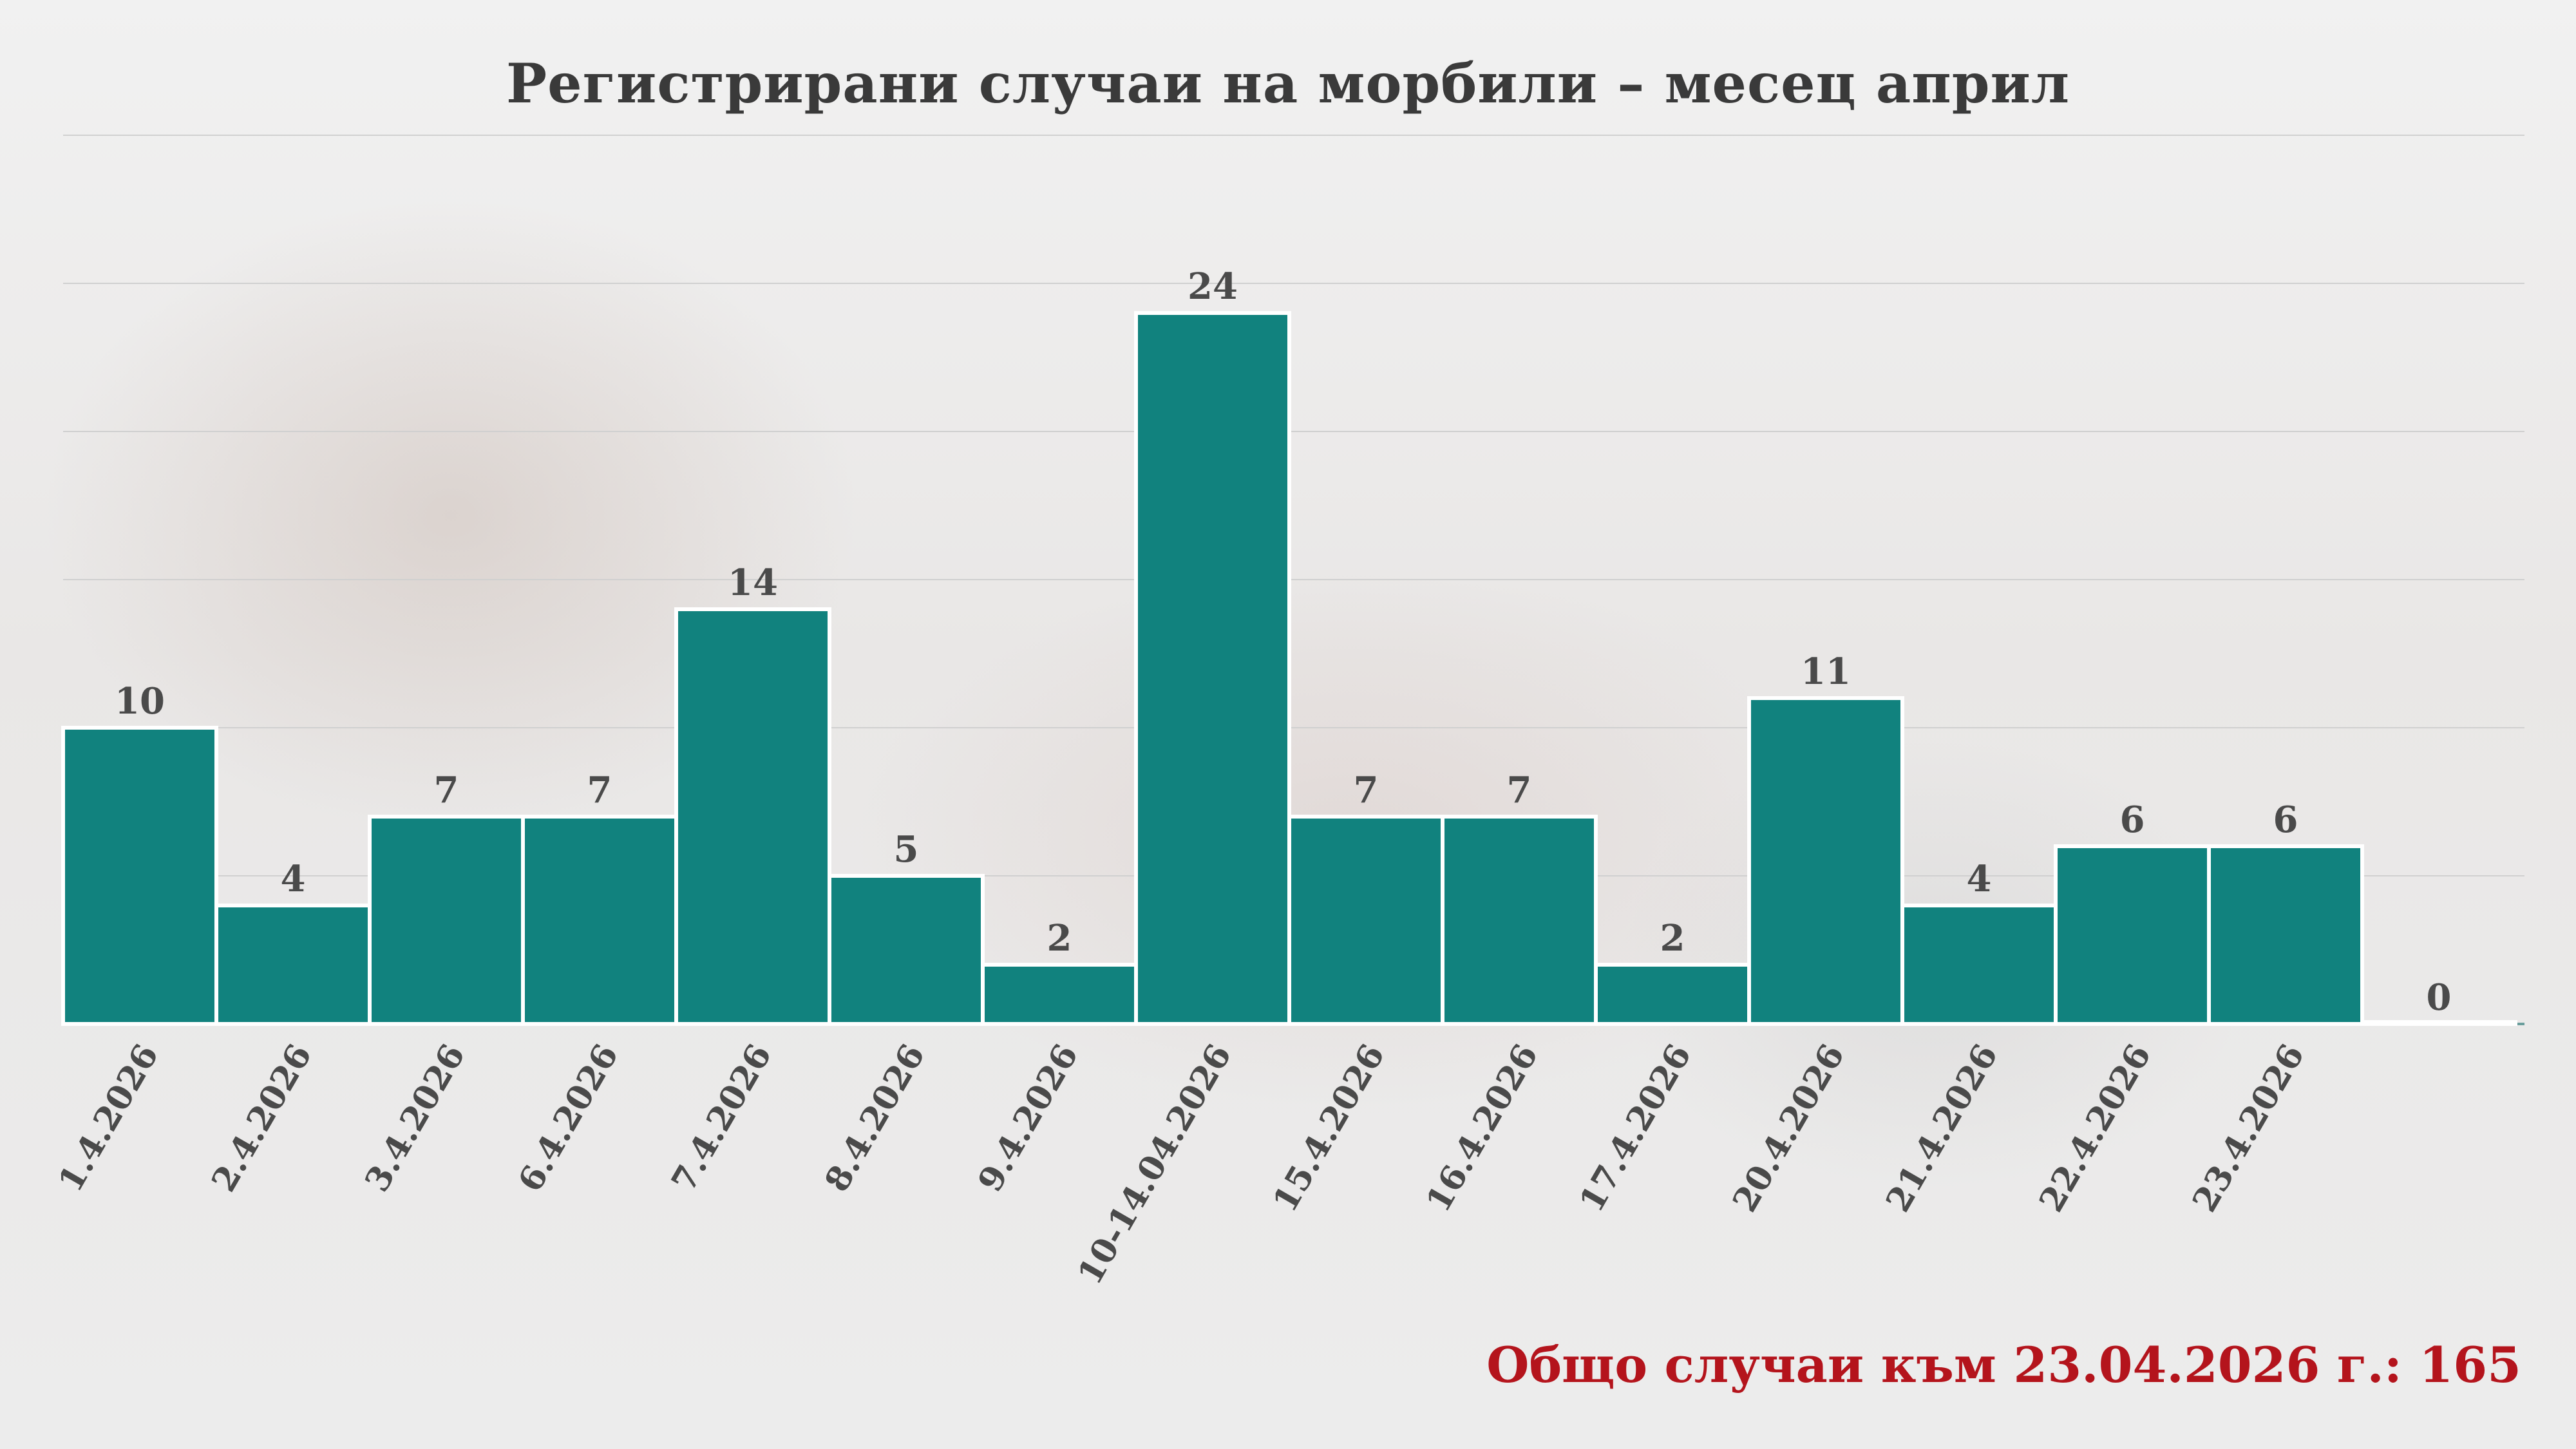 The height and width of the screenshot is (1449, 2576). What do you see at coordinates (1636, 1127) in the screenshot?
I see `x-tick-label: 17.4.2026` at bounding box center [1636, 1127].